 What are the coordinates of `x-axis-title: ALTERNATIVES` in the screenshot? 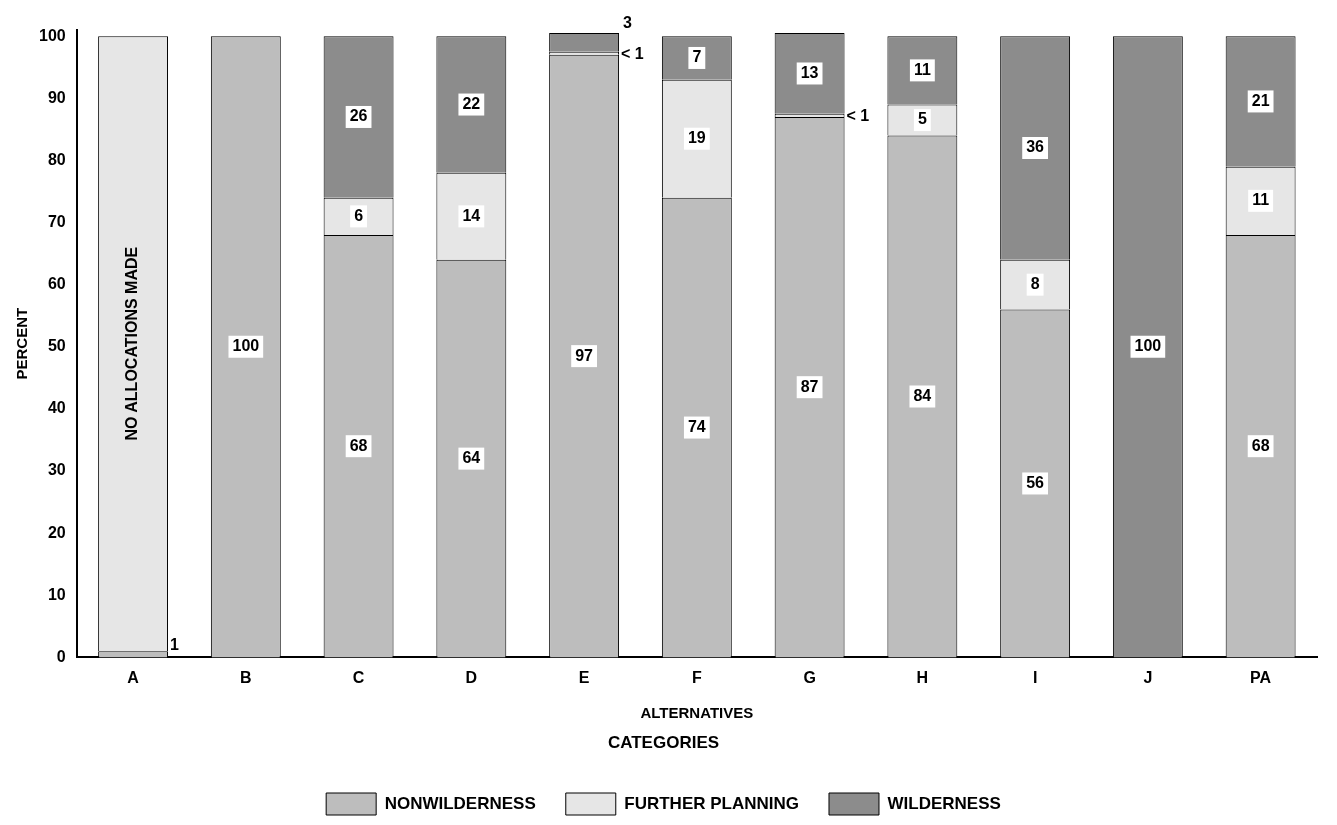 It's located at (697, 712).